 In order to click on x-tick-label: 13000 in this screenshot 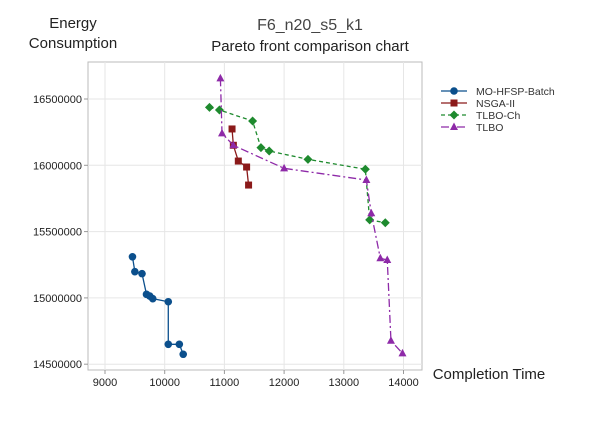, I will do `click(344, 383)`.